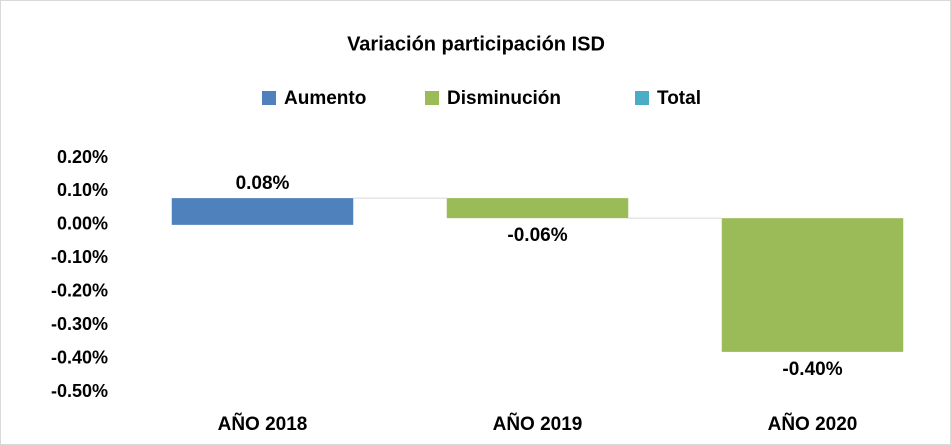  Describe the element at coordinates (504, 98) in the screenshot. I see `legend-label: Disminución` at that location.